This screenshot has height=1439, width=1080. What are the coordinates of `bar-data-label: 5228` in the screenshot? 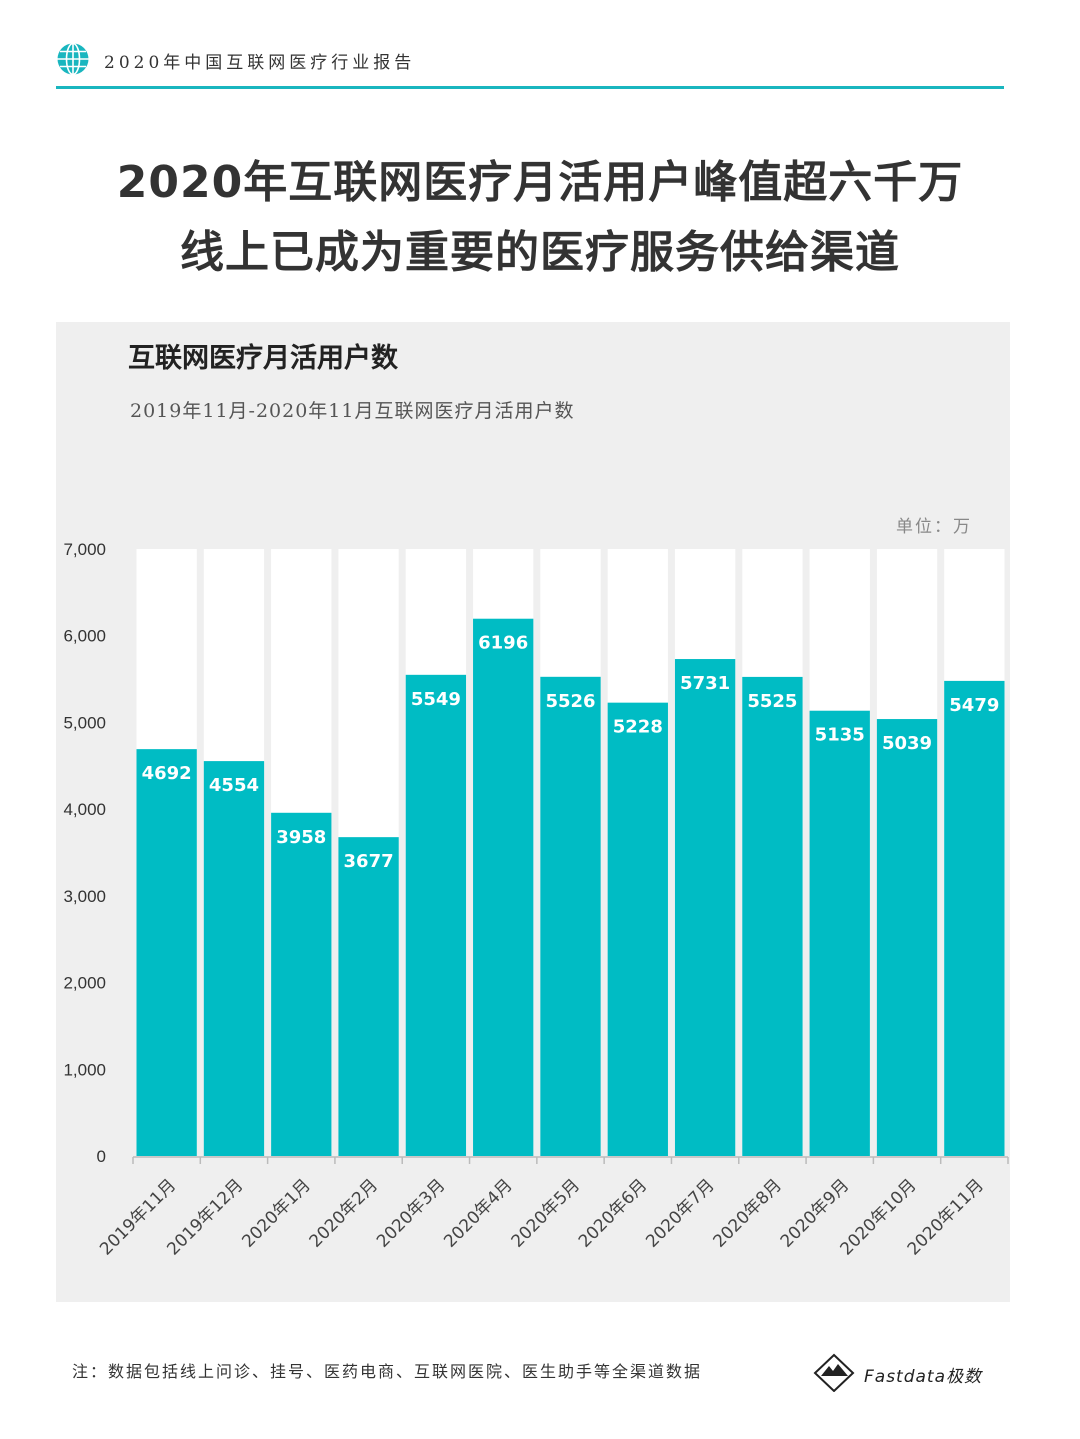 It's located at (638, 727).